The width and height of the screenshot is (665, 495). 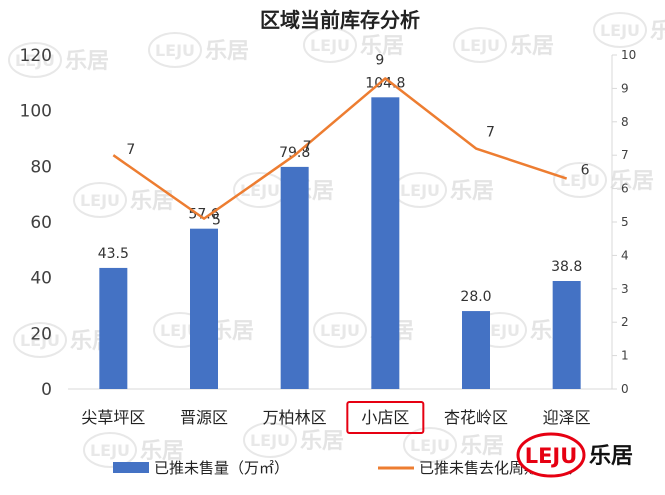 What do you see at coordinates (625, 155) in the screenshot?
I see `right-tick-label: 7` at bounding box center [625, 155].